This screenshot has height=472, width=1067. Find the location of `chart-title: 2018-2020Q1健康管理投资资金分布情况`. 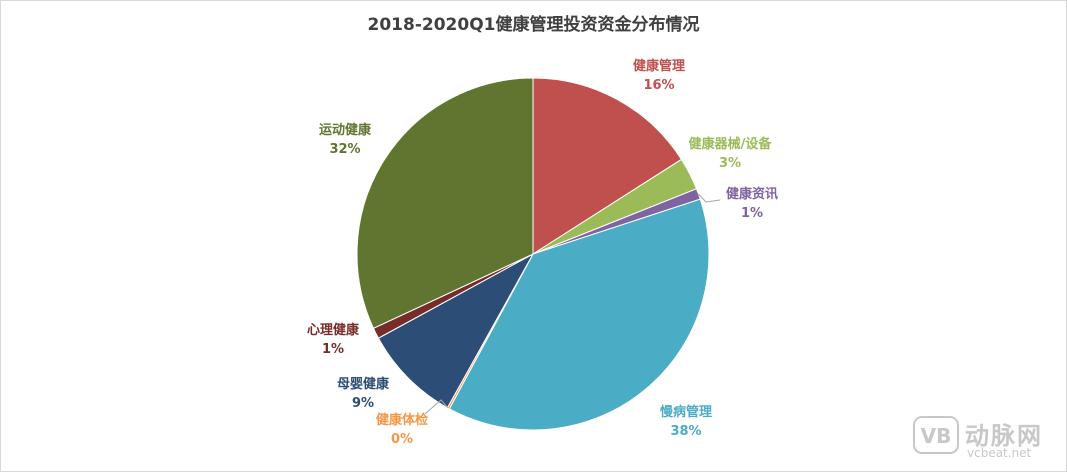

chart-title: 2018-2020Q1健康管理投资资金分布情况 is located at coordinates (533, 25).